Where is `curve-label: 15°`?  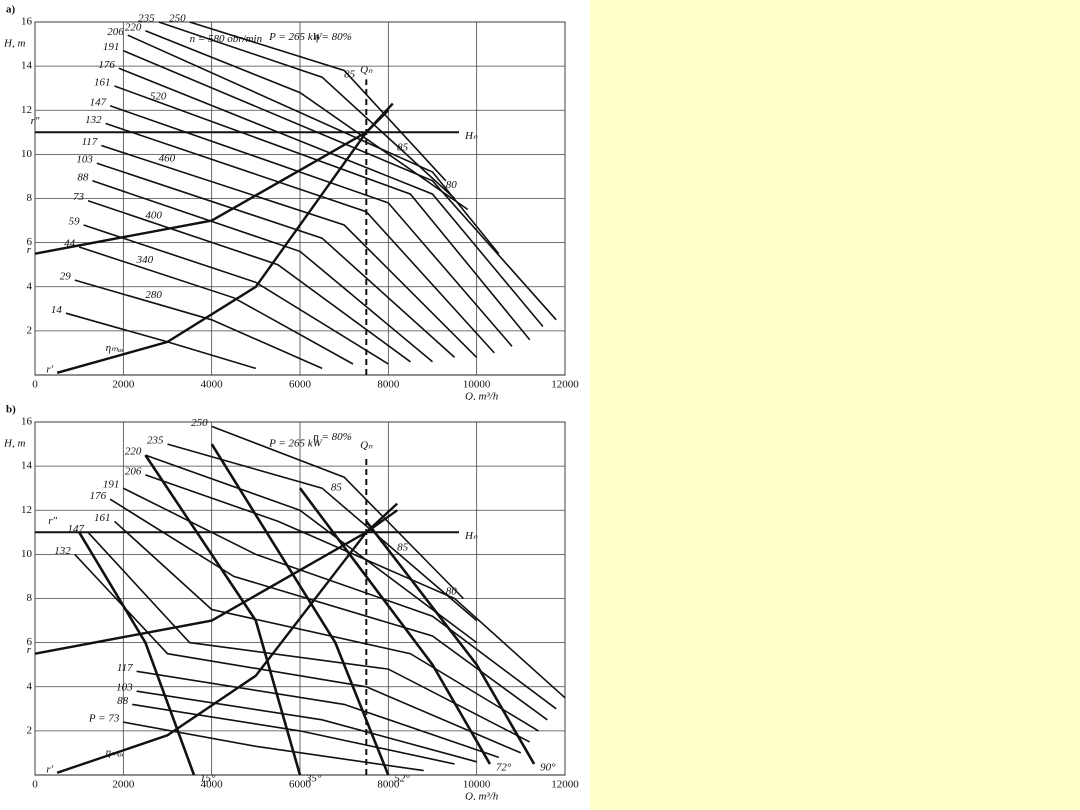
curve-label: 15° is located at coordinates (208, 779).